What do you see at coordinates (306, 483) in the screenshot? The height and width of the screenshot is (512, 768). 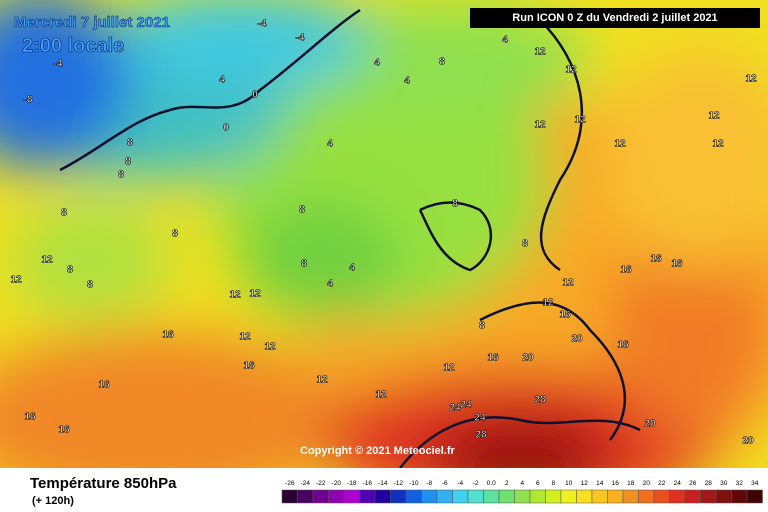 I see `legend-label: -24` at bounding box center [306, 483].